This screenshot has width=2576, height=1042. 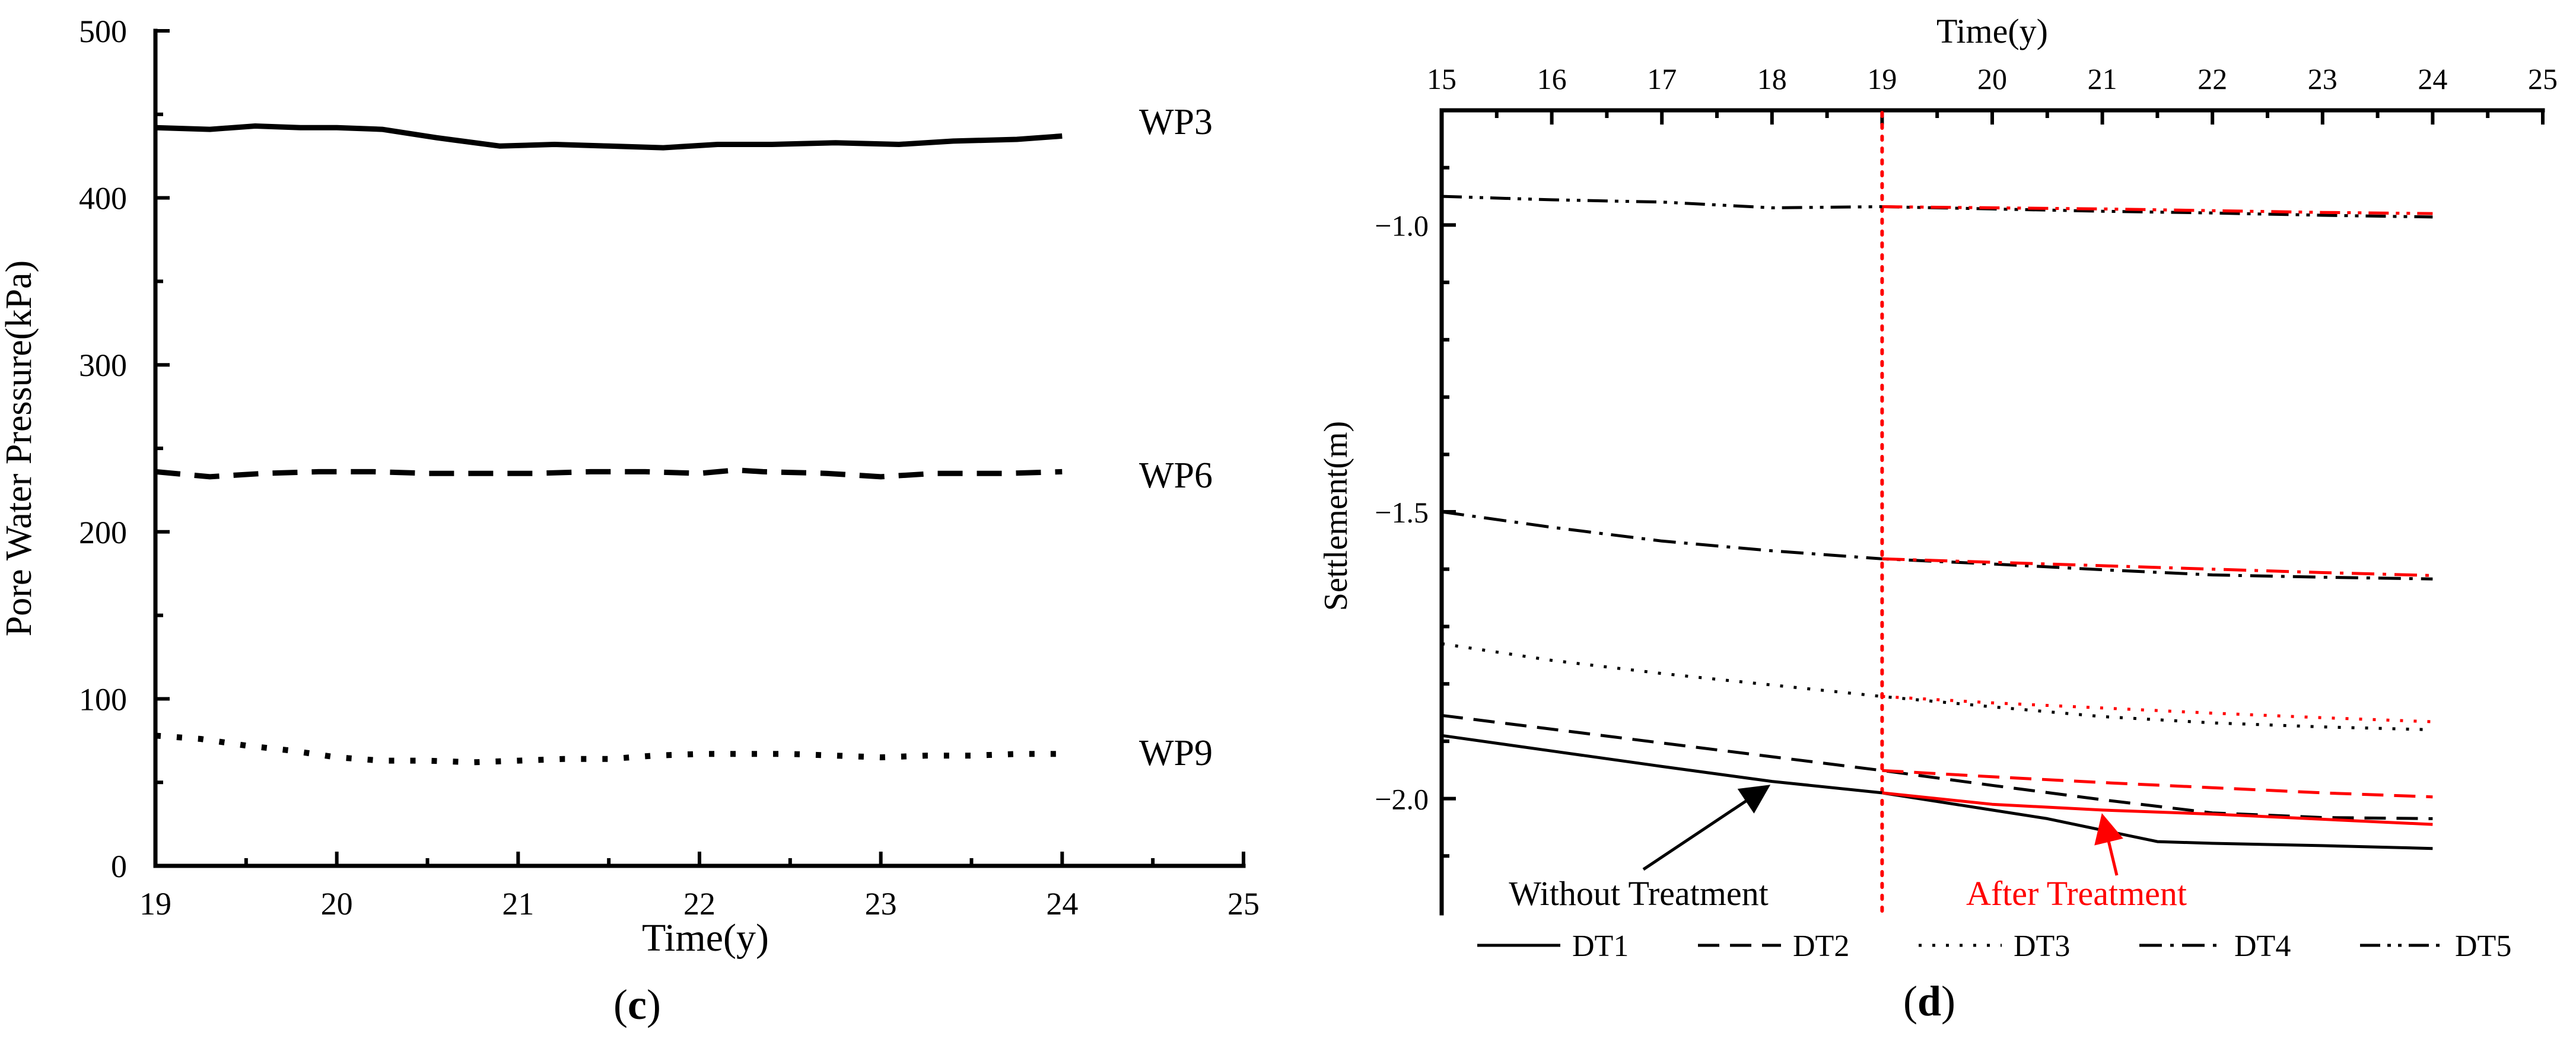 I want to click on series-dt4, so click(x=1937, y=545).